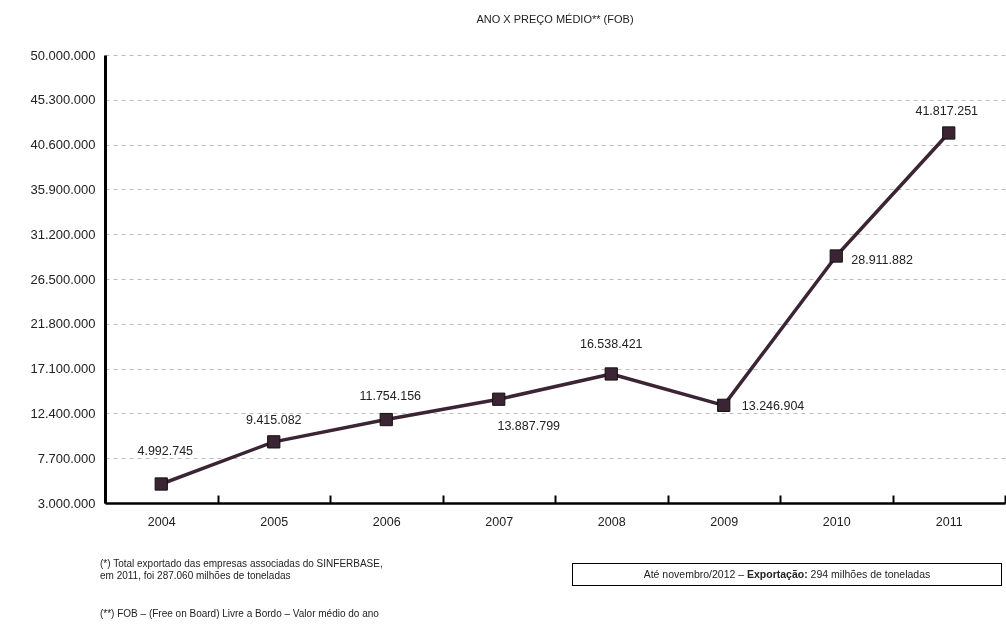  Describe the element at coordinates (390, 395) in the screenshot. I see `data-label: 11.754.156` at that location.